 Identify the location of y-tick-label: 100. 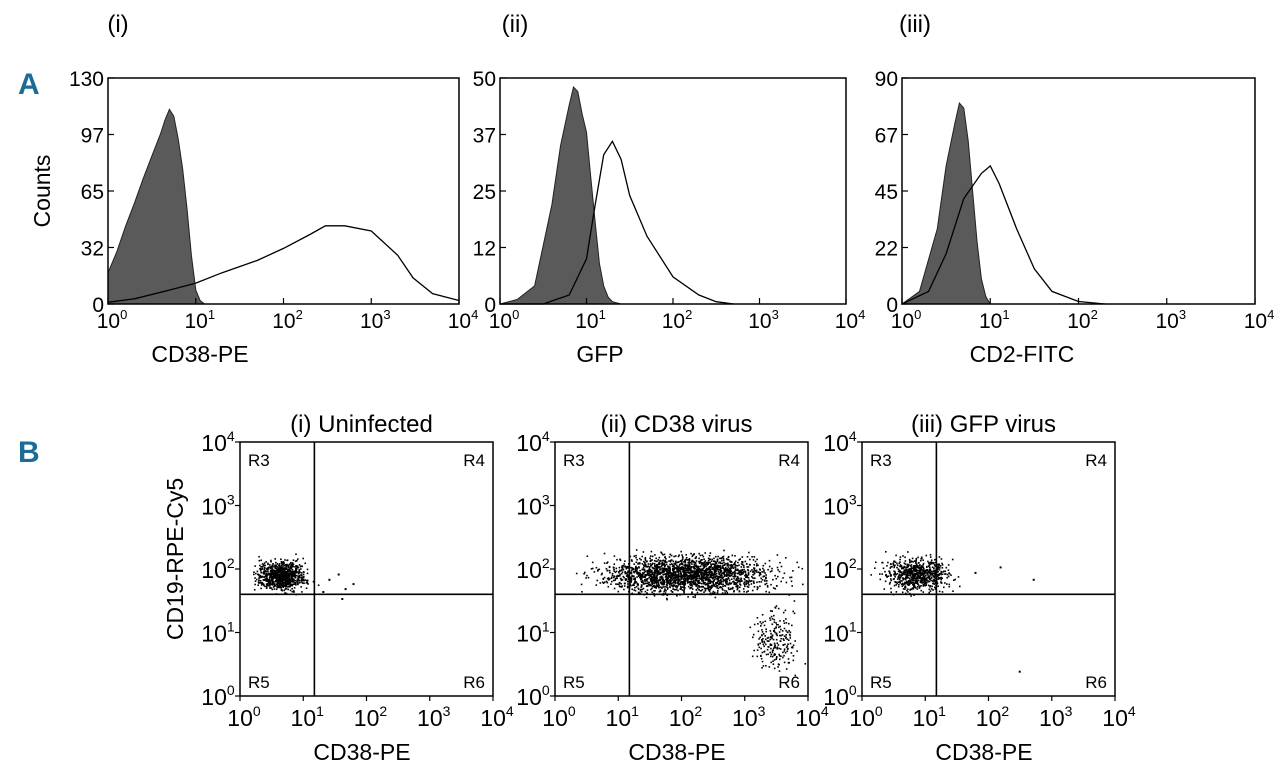
(533, 696).